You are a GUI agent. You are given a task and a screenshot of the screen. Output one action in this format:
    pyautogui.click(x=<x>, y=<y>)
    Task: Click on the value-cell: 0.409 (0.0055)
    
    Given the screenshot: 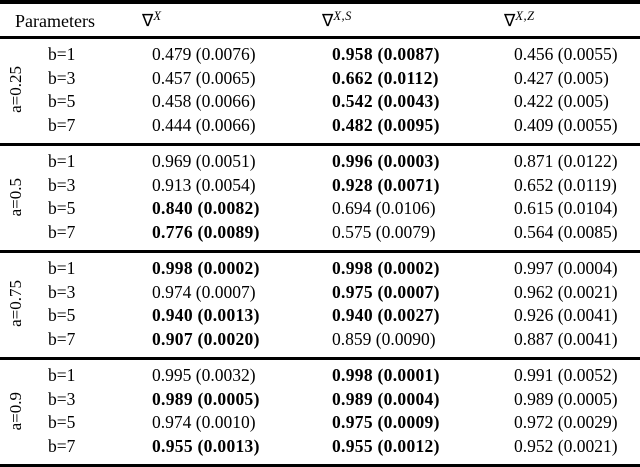 What is the action you would take?
    pyautogui.click(x=566, y=124)
    